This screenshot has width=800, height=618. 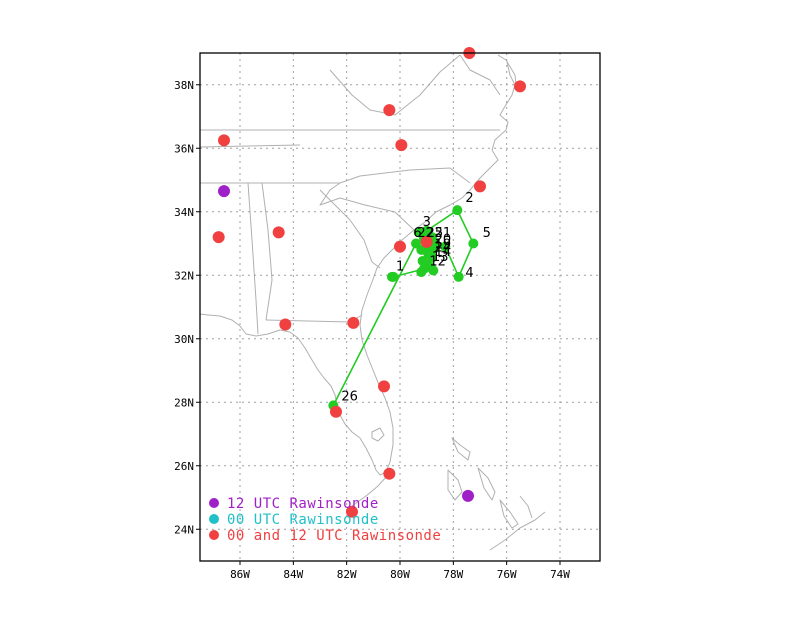 What do you see at coordinates (303, 520) in the screenshot?
I see `legend-label-00utc: 00 UTC Rawinsonde` at bounding box center [303, 520].